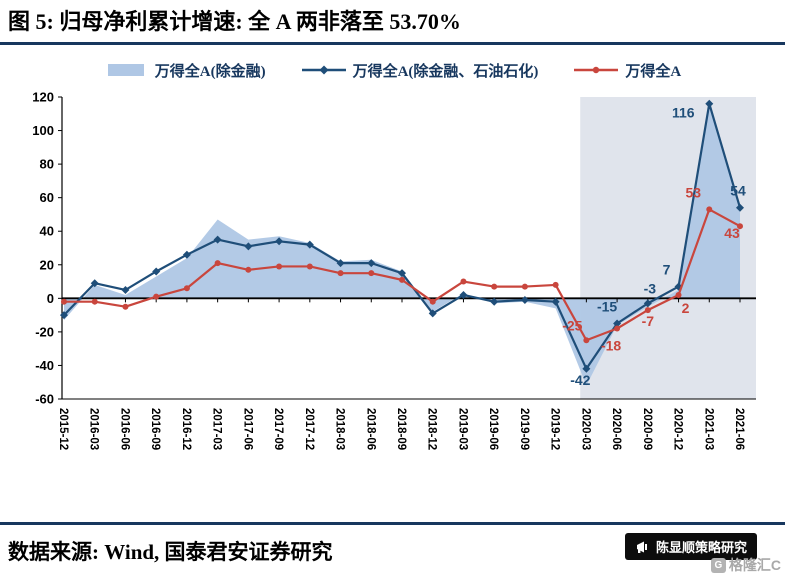 The image size is (785, 577). I want to click on x-tick-label: 2016-12, so click(186, 429).